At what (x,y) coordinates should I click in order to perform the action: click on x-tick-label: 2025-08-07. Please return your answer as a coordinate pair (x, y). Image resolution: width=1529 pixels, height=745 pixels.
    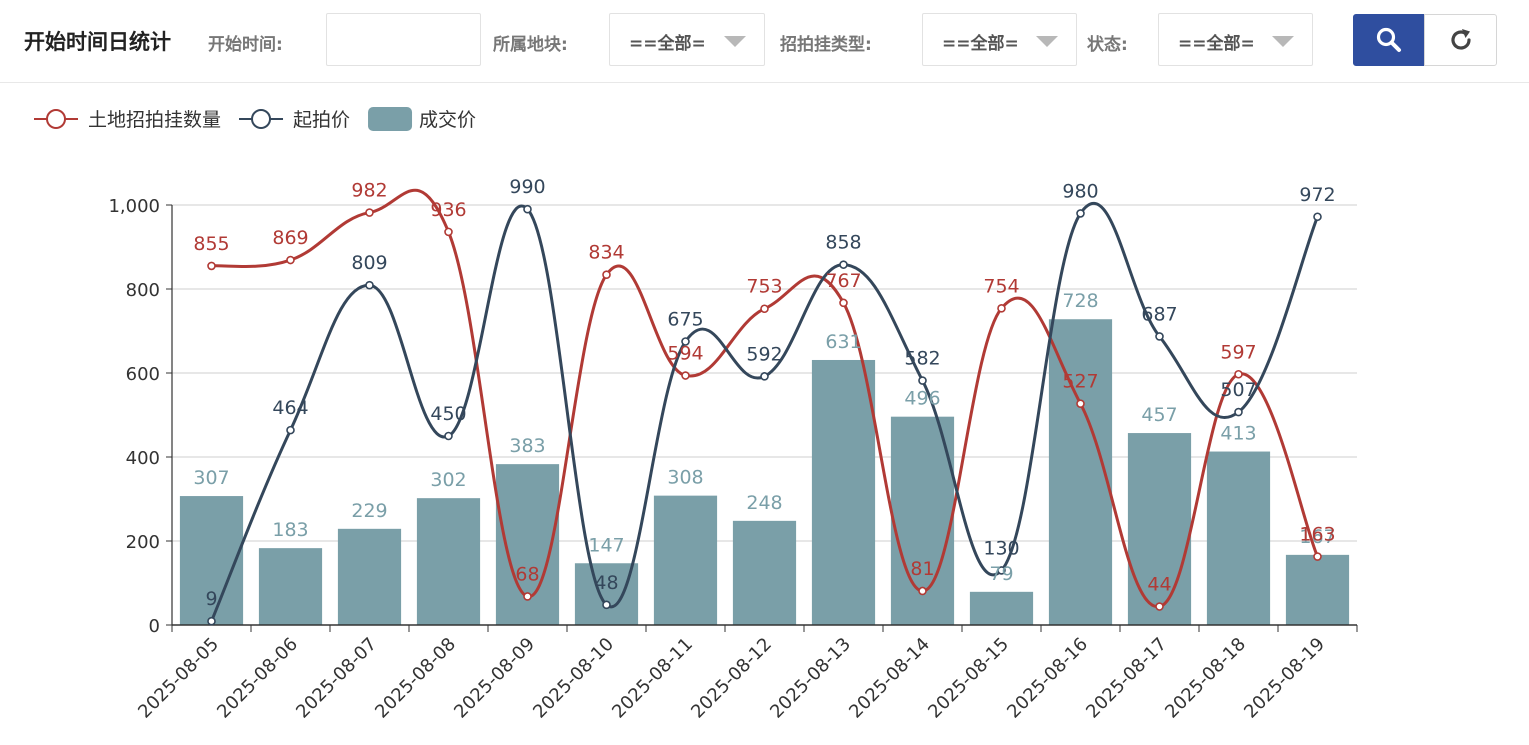
    Looking at the image, I should click on (336, 678).